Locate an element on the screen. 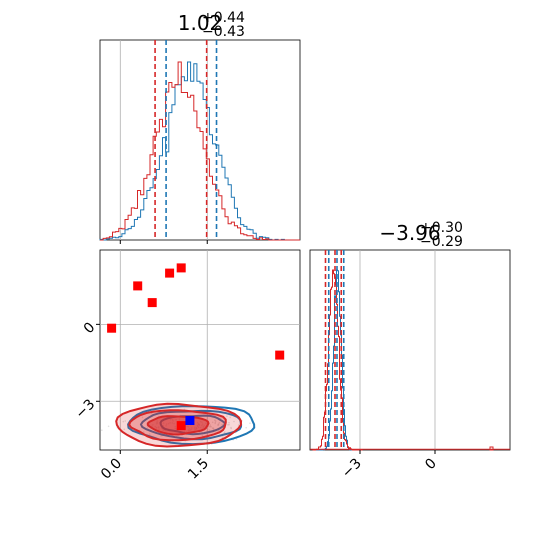 The image size is (550, 555). x-tick-label: 1.5 is located at coordinates (198, 469).